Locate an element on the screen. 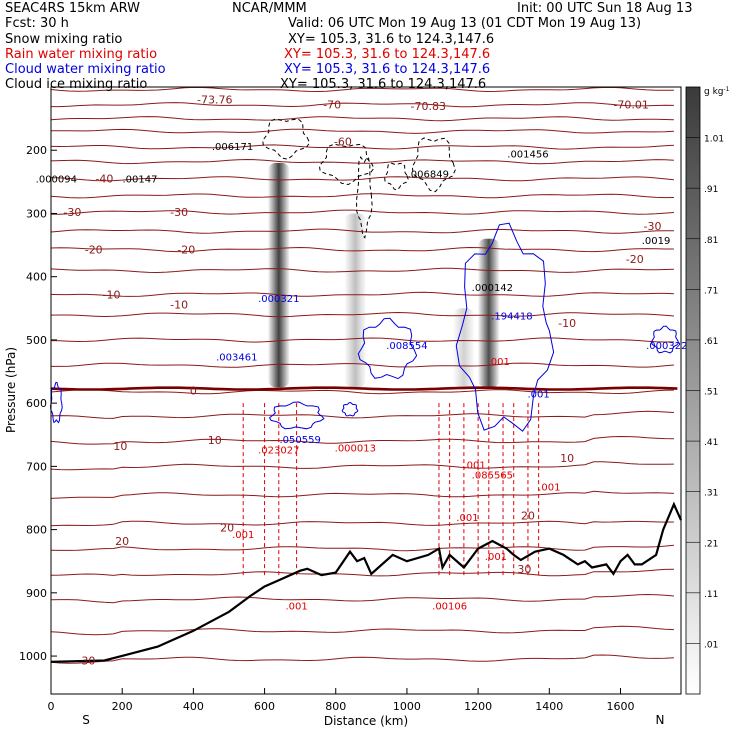 This screenshot has width=740, height=744. y-axis-title: Pressure (hPa) is located at coordinates (11, 390).